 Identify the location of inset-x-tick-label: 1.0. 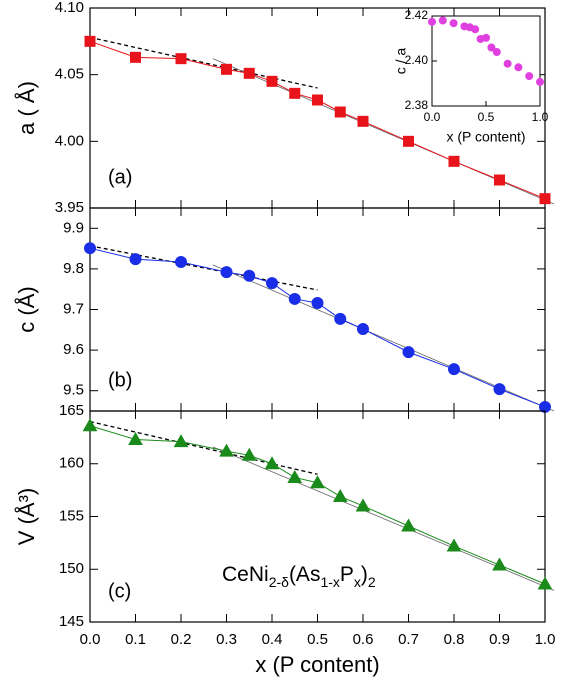
(540, 117).